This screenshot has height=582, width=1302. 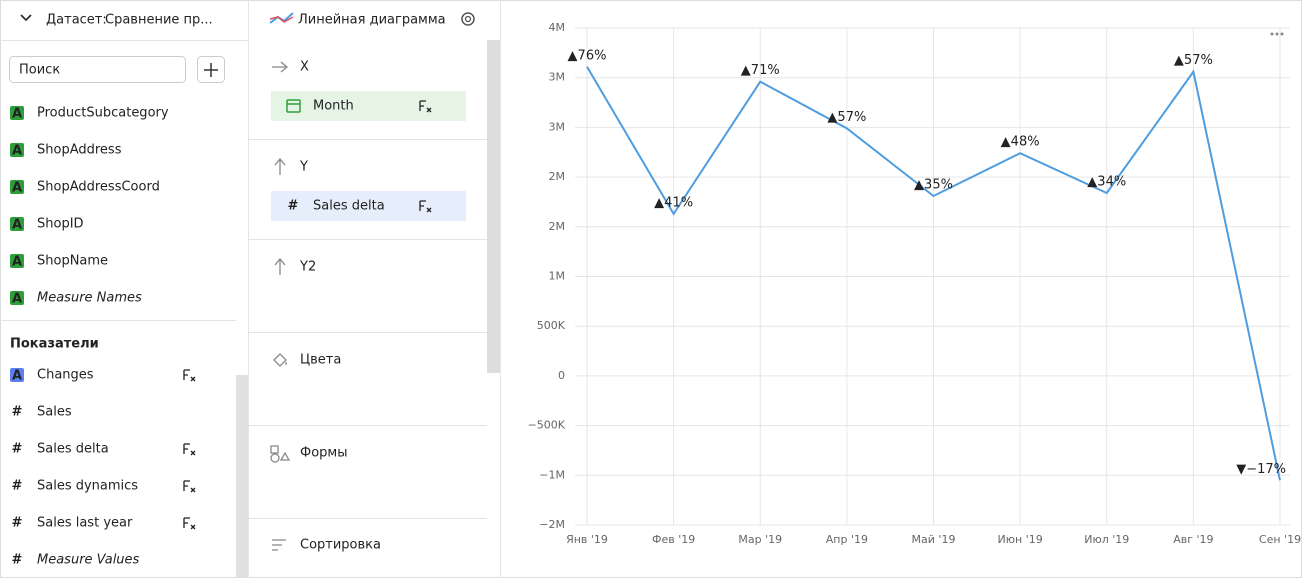 What do you see at coordinates (1106, 539) in the screenshot?
I see `x-tick-label: Июл '19` at bounding box center [1106, 539].